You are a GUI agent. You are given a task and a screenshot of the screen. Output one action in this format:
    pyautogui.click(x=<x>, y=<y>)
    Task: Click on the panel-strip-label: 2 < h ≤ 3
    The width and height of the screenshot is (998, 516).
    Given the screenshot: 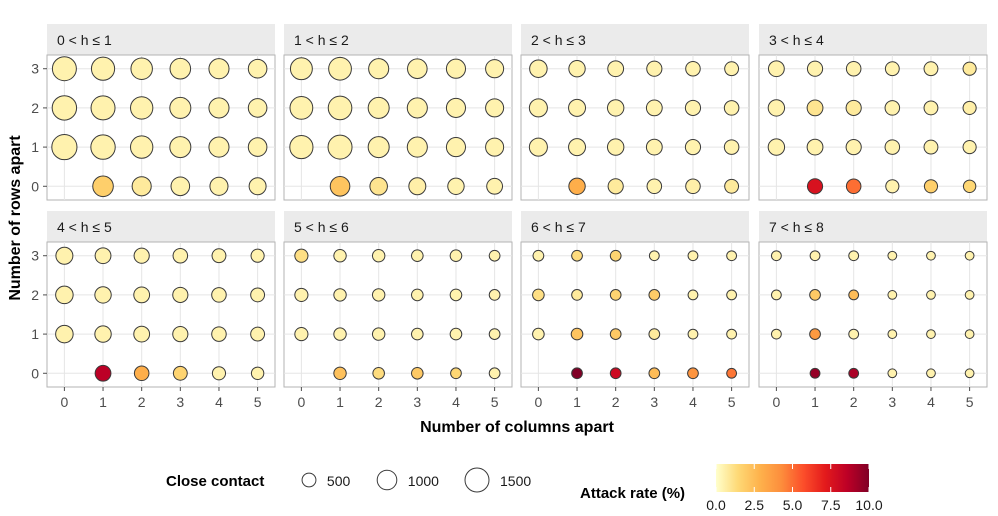 What is the action you would take?
    pyautogui.click(x=558, y=40)
    